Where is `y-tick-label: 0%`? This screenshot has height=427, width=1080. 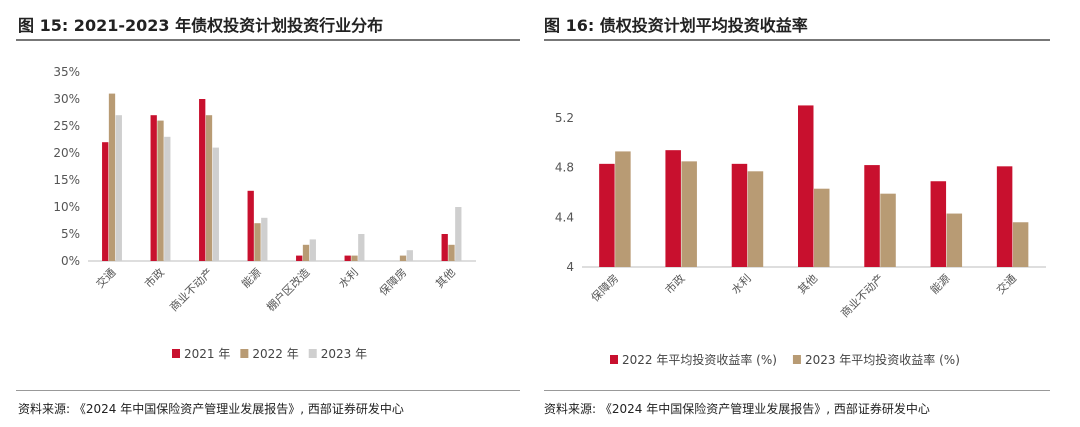 y-tick-label: 0% is located at coordinates (70, 261).